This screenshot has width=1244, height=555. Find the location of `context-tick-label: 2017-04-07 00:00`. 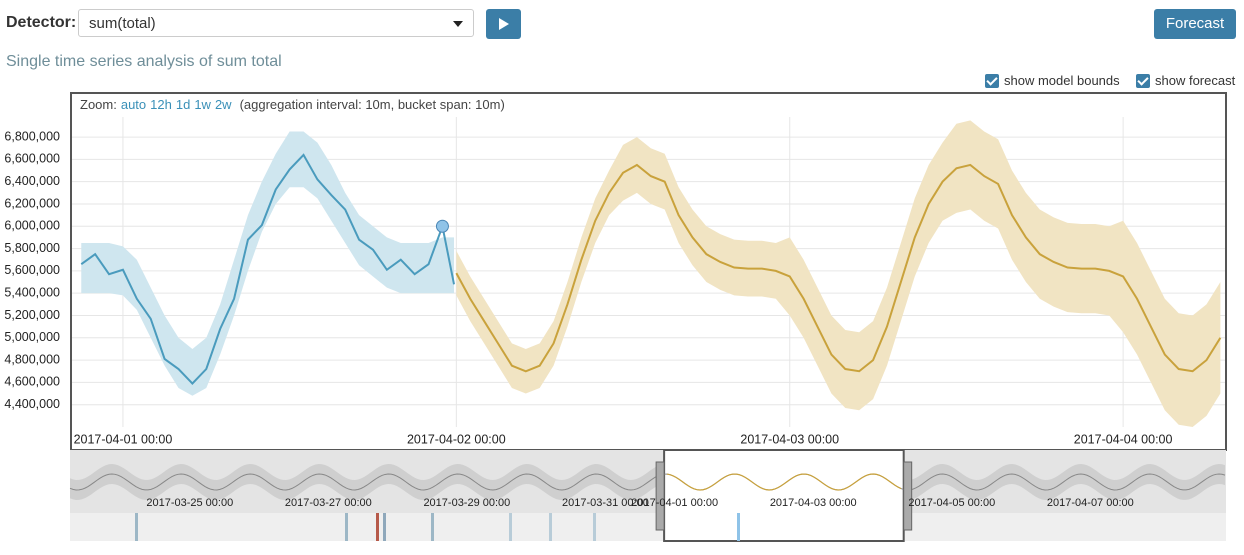

context-tick-label: 2017-04-07 00:00 is located at coordinates (1090, 503).